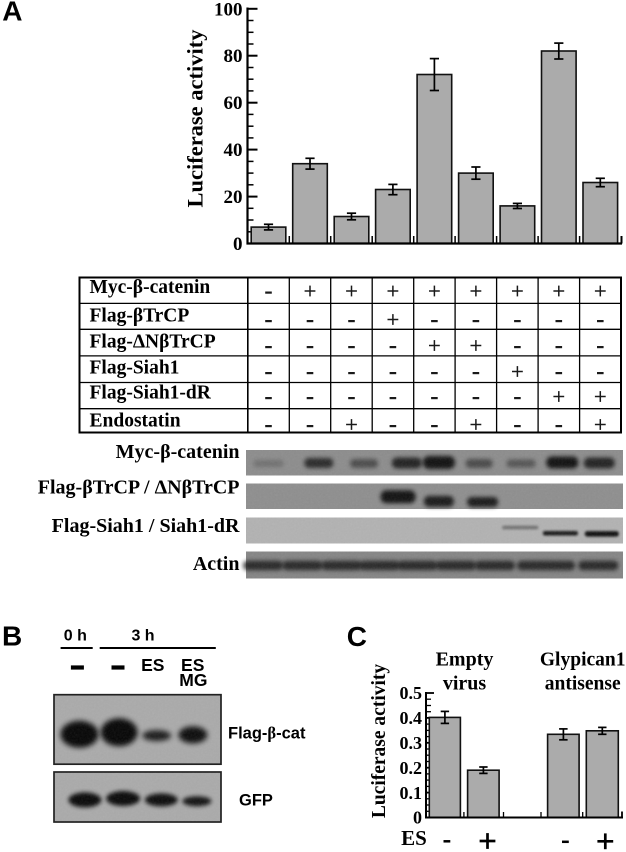 Image resolution: width=626 pixels, height=852 pixels. Describe the element at coordinates (193, 680) in the screenshot. I see `svg-text: MG` at that location.